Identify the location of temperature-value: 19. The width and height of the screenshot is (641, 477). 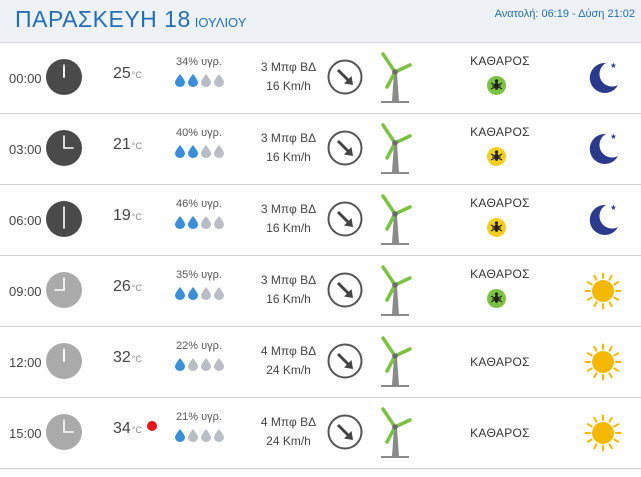
(122, 215).